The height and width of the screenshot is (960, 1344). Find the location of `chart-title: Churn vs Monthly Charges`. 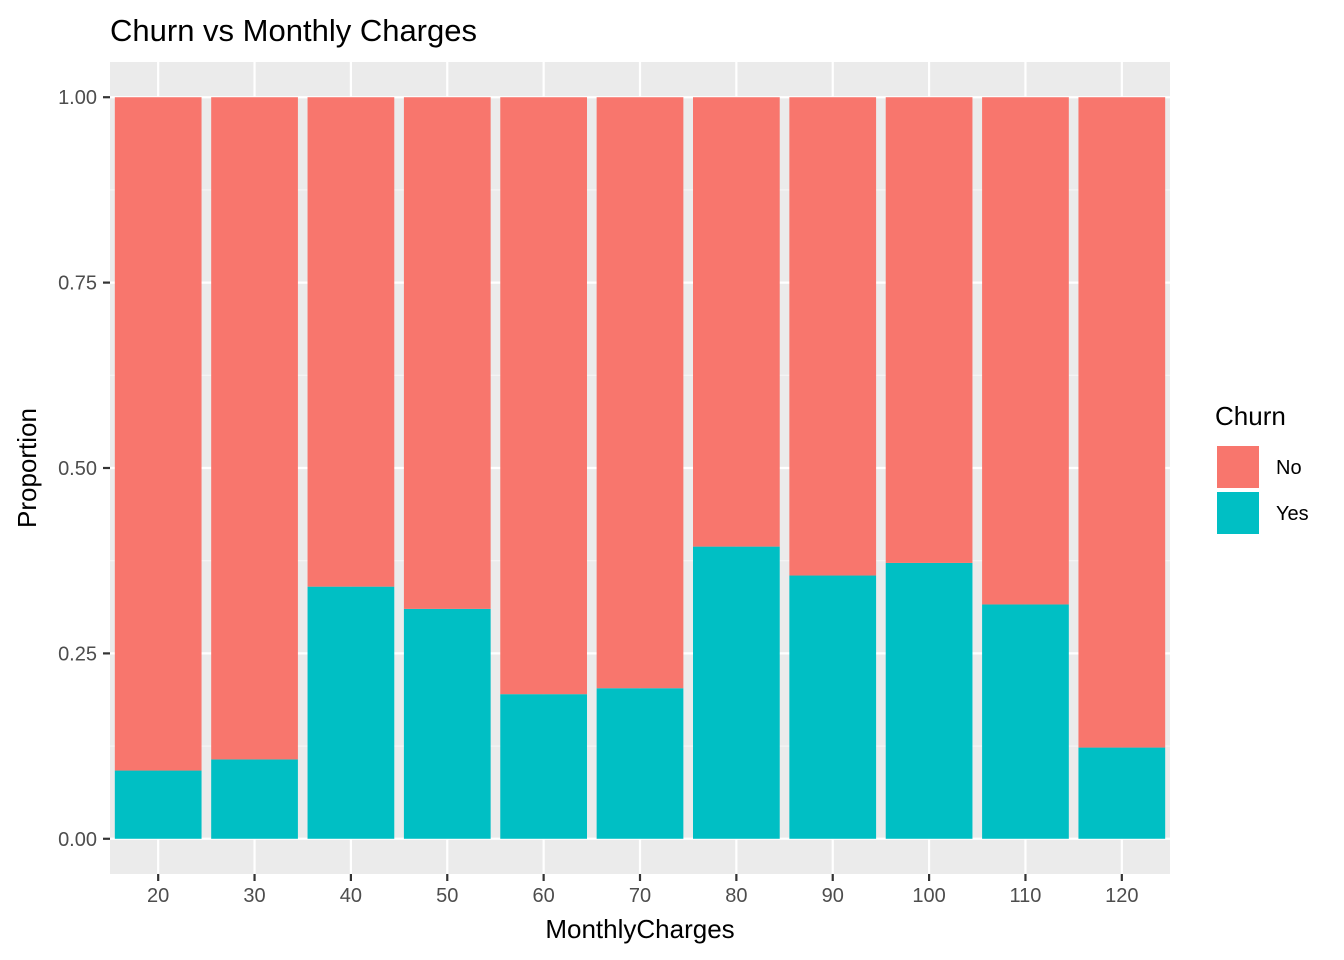

chart-title: Churn vs Monthly Charges is located at coordinates (293, 30).